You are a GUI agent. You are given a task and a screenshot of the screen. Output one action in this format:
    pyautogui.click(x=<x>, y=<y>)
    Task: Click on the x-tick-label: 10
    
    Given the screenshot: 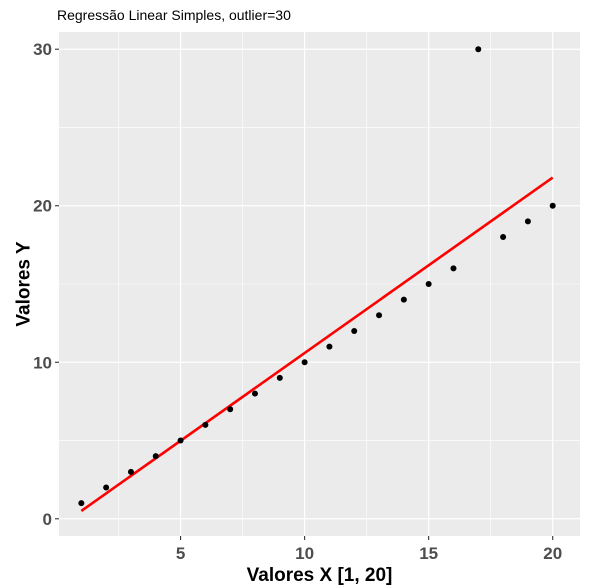 What is the action you would take?
    pyautogui.click(x=304, y=553)
    